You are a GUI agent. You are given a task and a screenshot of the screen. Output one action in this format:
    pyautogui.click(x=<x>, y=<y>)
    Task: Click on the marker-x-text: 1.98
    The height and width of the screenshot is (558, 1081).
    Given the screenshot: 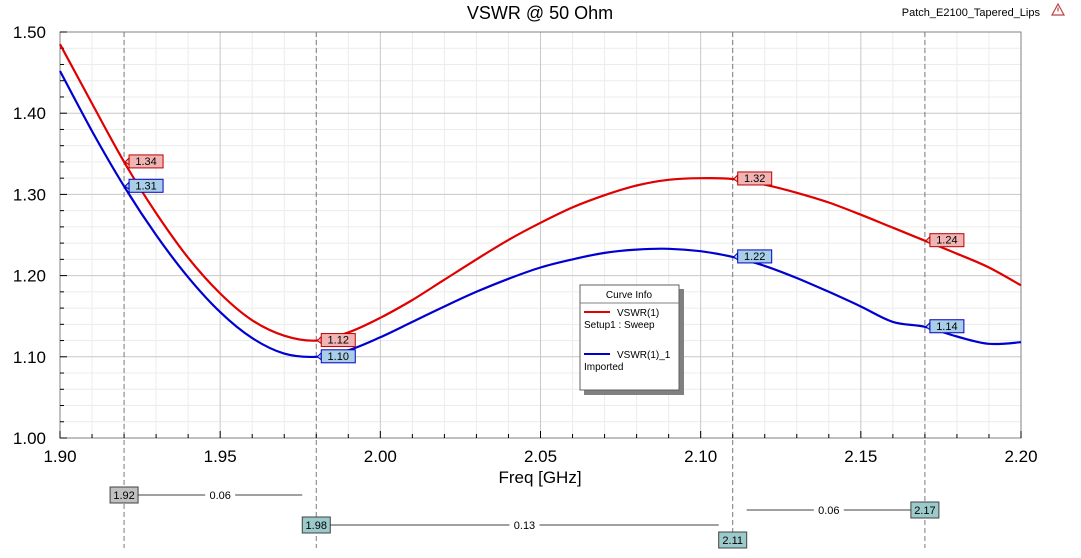 What is the action you would take?
    pyautogui.click(x=316, y=526)
    